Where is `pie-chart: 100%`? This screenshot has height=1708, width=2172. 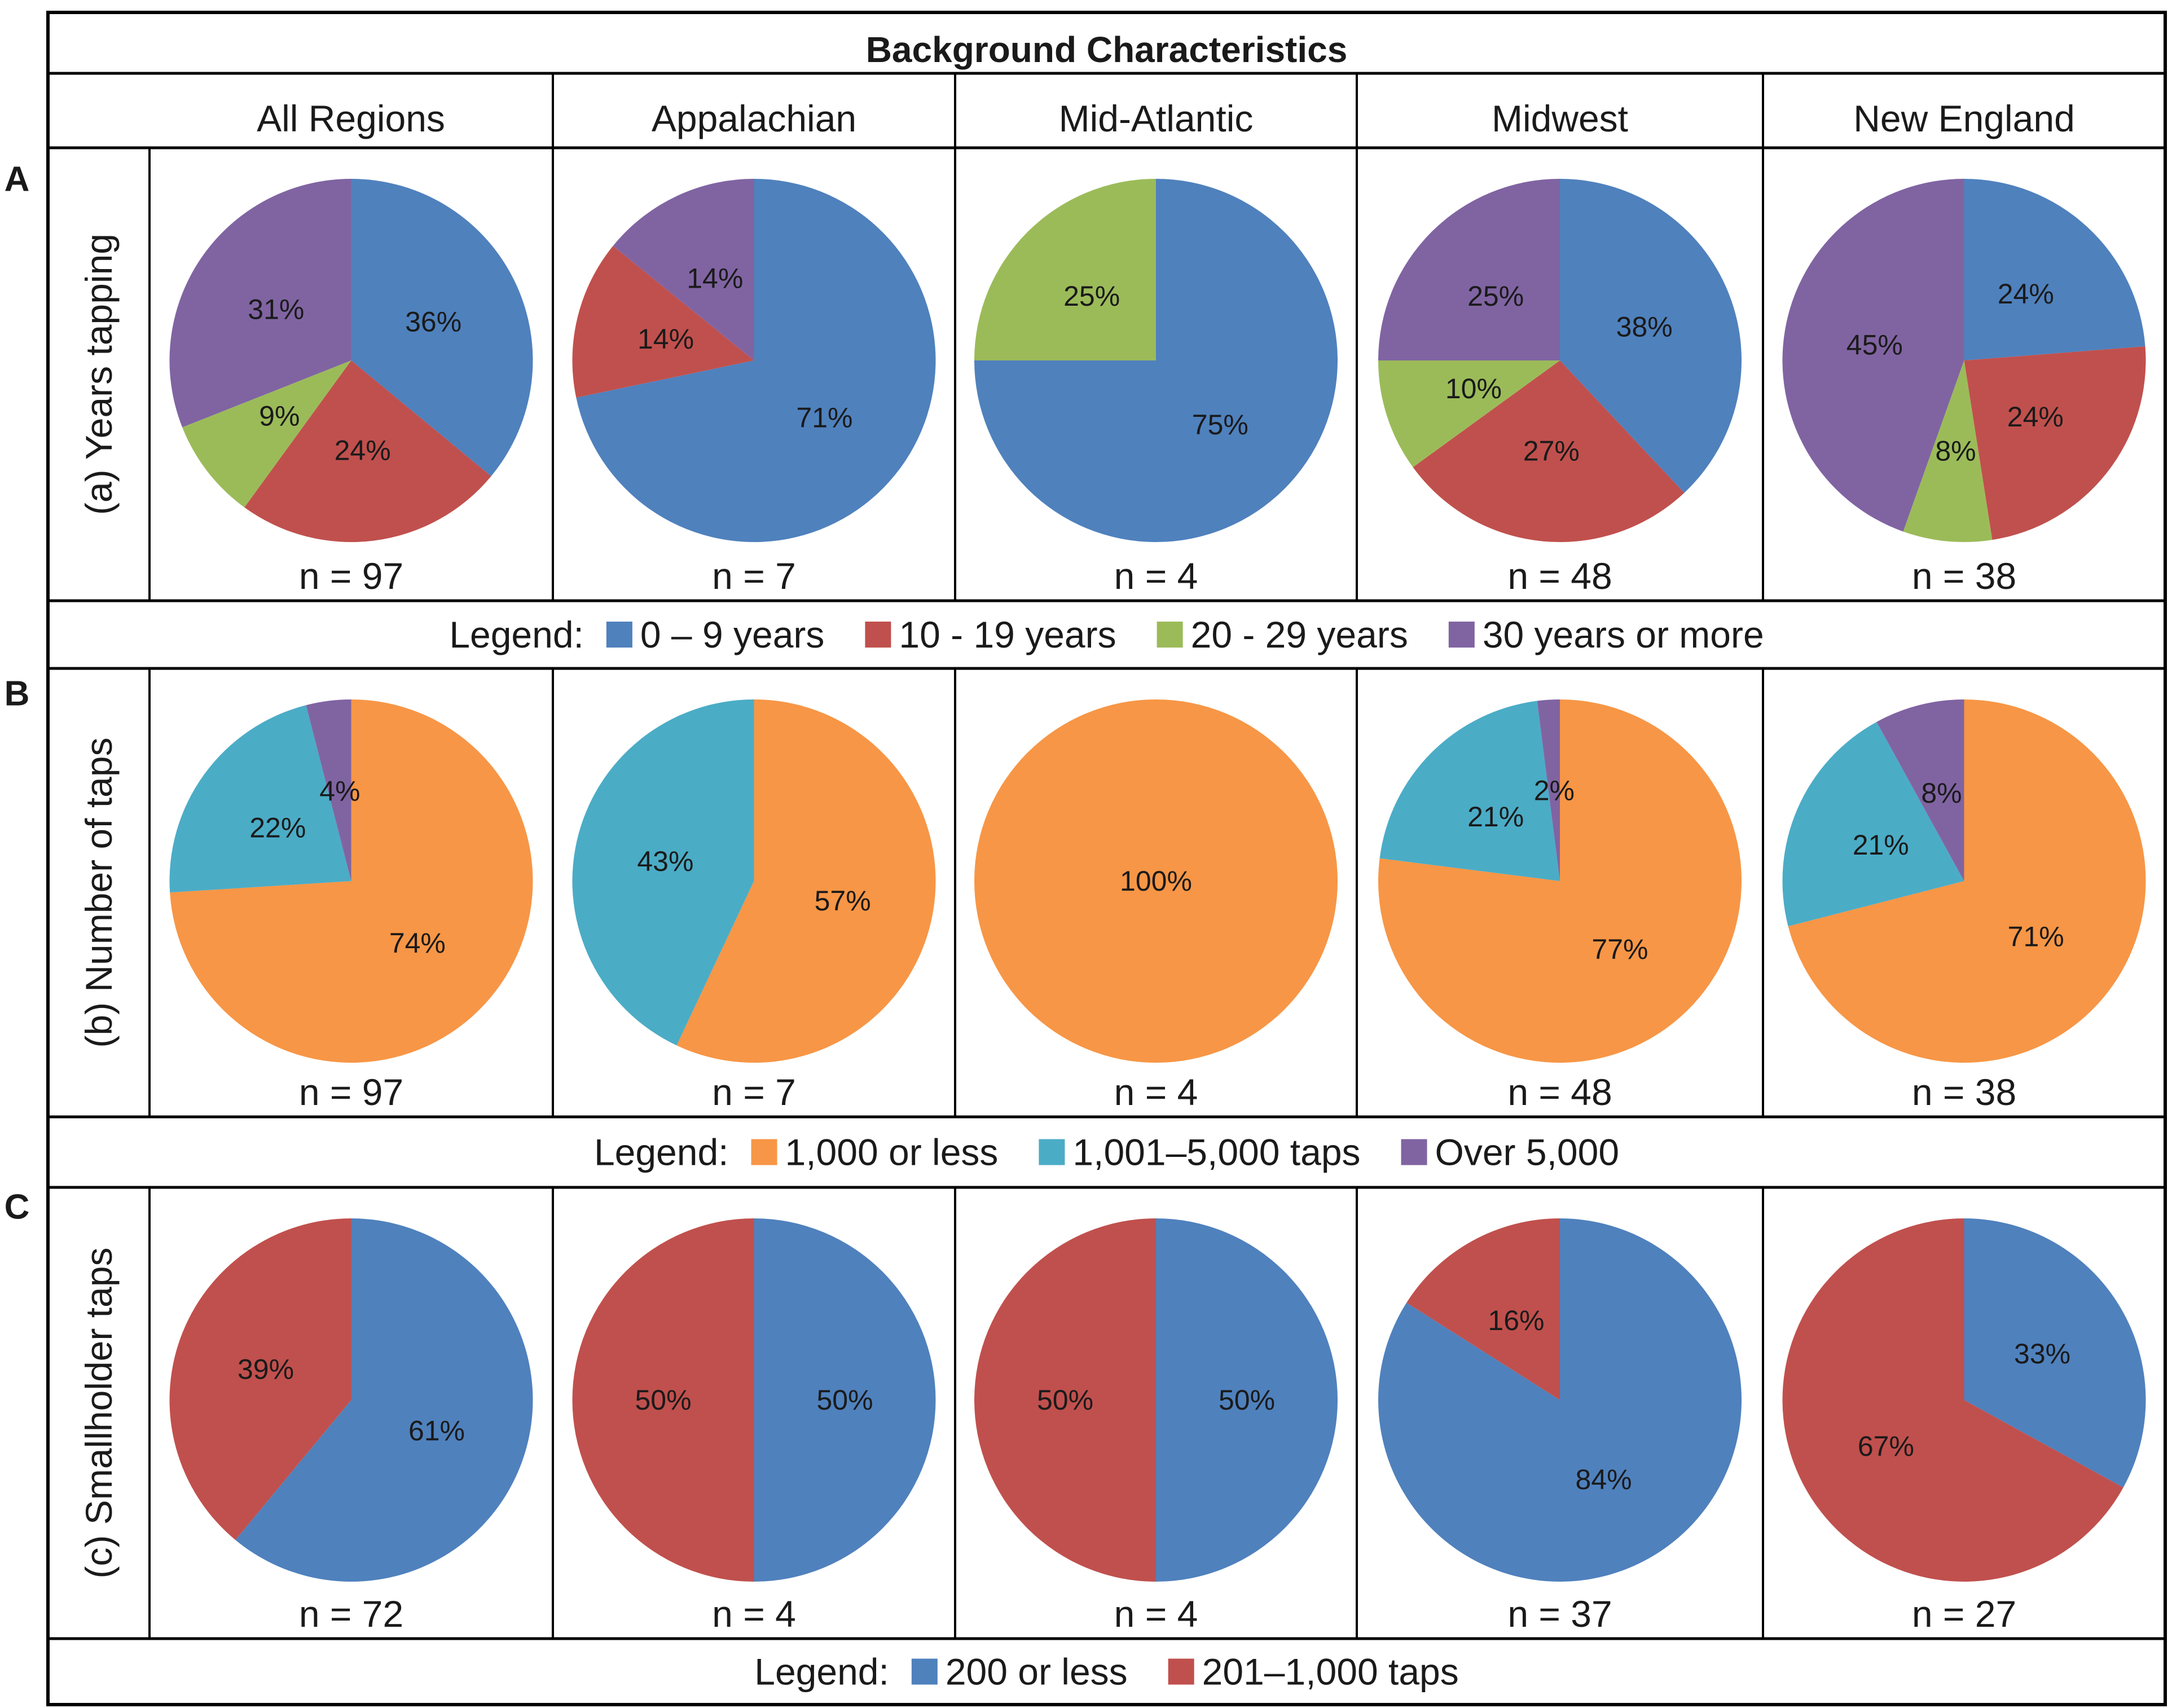
pie-chart: 100% is located at coordinates (1156, 881).